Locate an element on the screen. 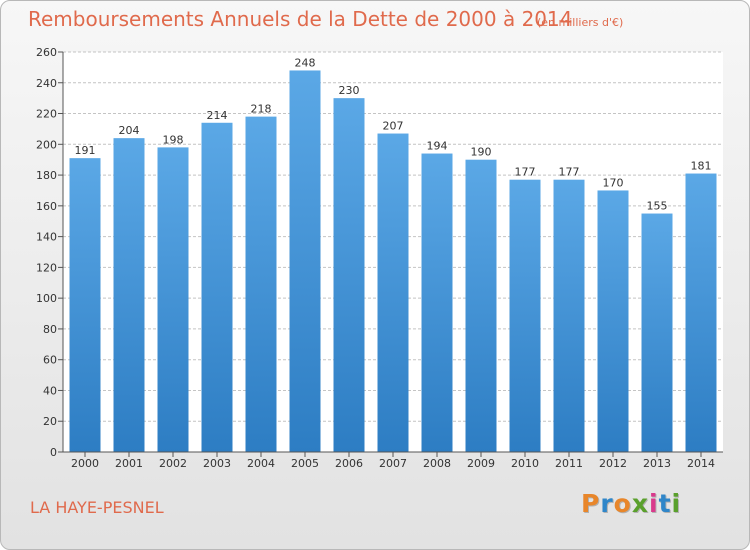 The height and width of the screenshot is (550, 750). bar-2000 is located at coordinates (85, 305).